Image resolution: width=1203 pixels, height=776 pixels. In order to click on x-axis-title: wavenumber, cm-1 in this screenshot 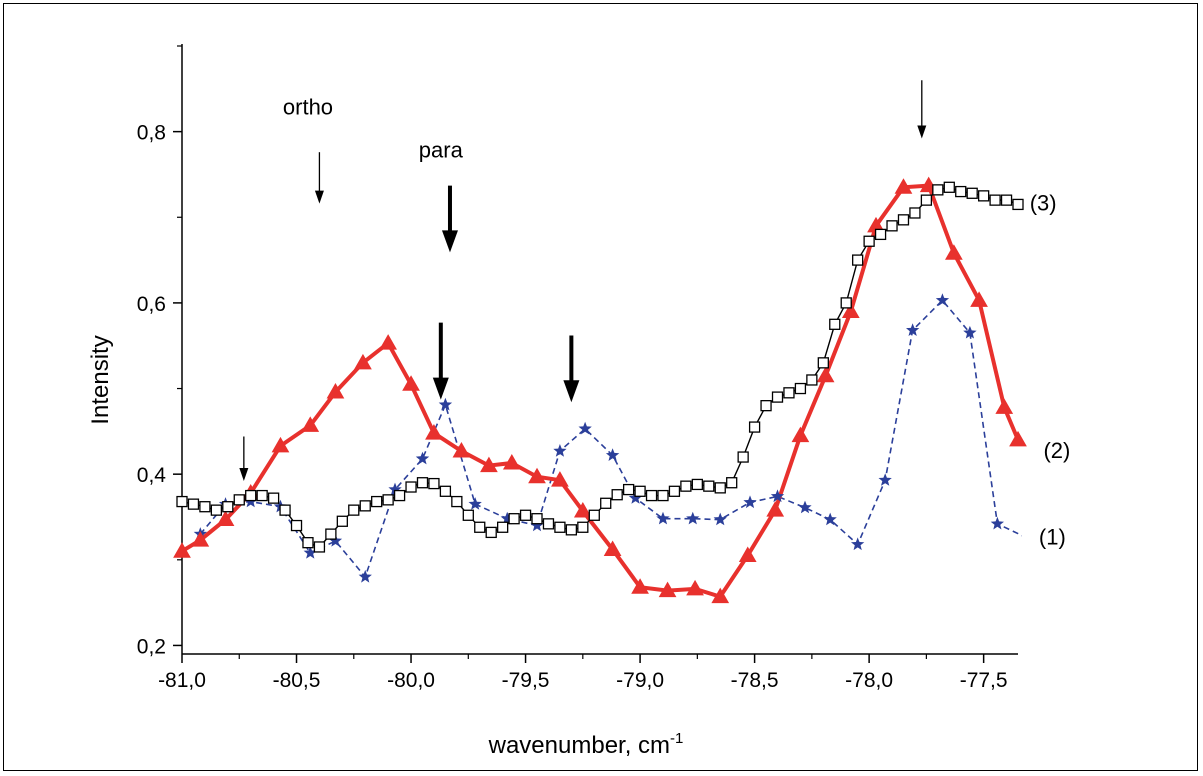, I will do `click(586, 744)`.